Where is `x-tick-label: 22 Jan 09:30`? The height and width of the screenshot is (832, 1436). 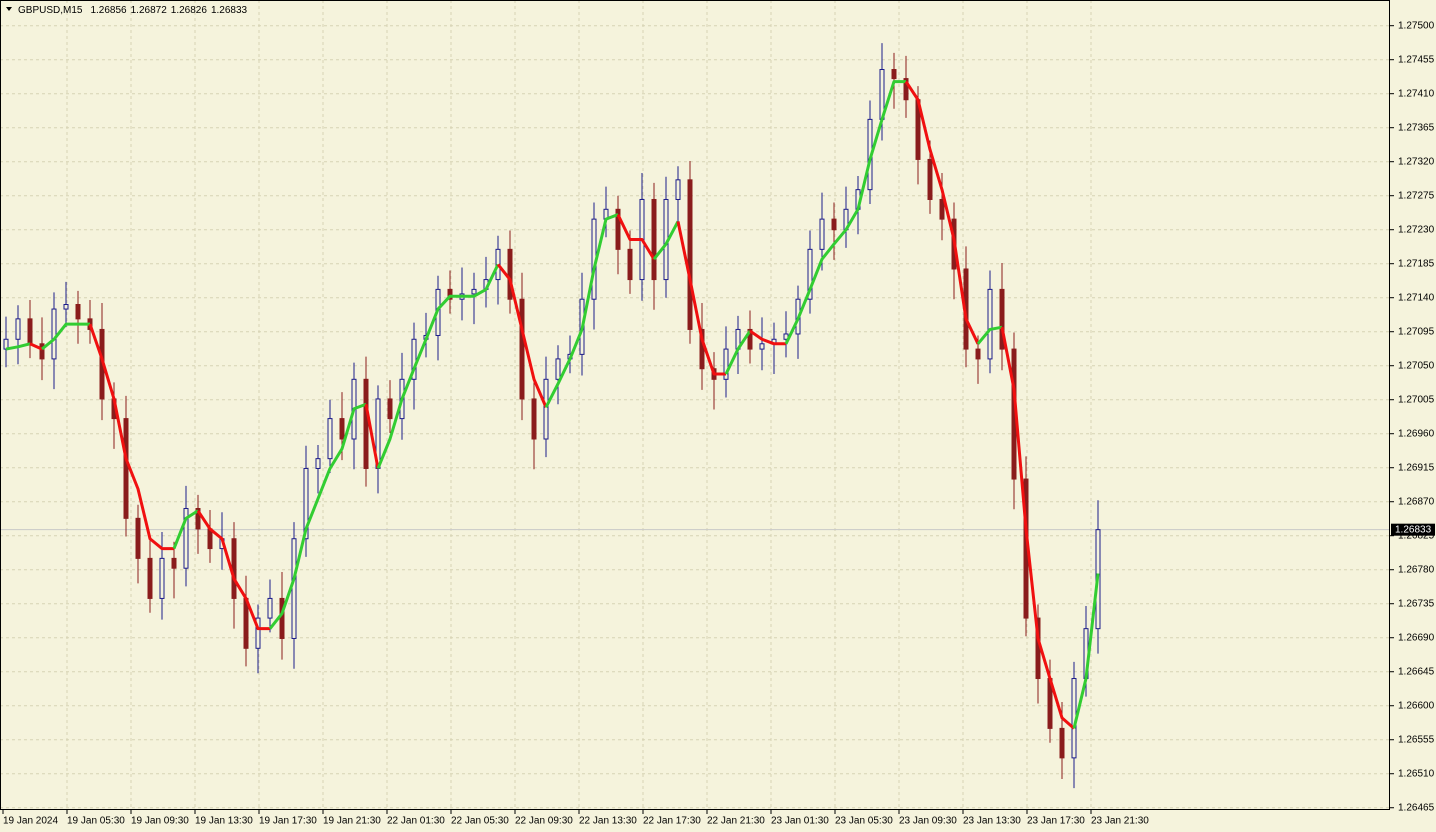 x-tick-label: 22 Jan 09:30 is located at coordinates (544, 821).